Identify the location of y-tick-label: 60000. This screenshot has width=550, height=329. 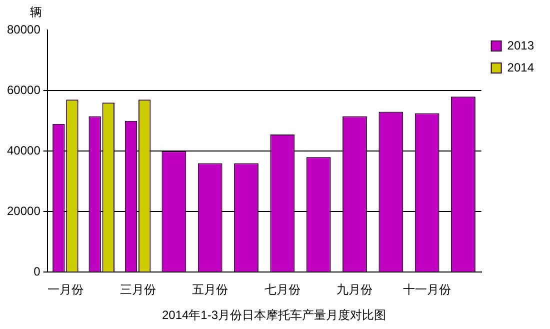
(23, 89).